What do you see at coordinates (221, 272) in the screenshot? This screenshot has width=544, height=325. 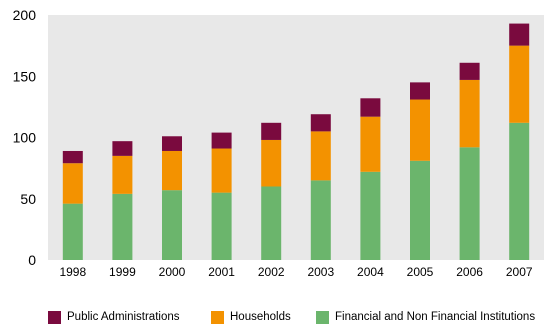 I see `x-tick-label: 2001` at bounding box center [221, 272].